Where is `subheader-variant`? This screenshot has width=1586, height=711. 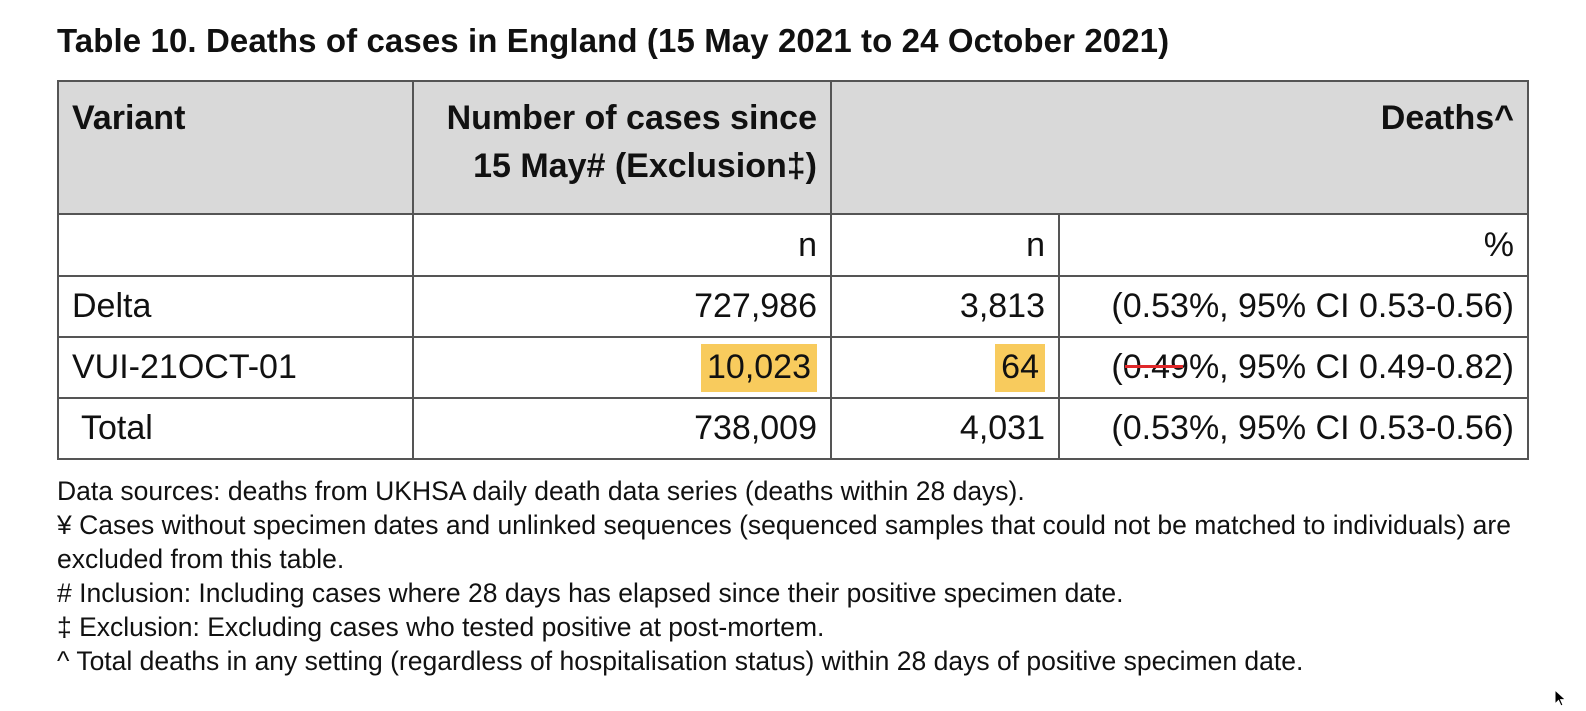
subheader-variant is located at coordinates (235, 245).